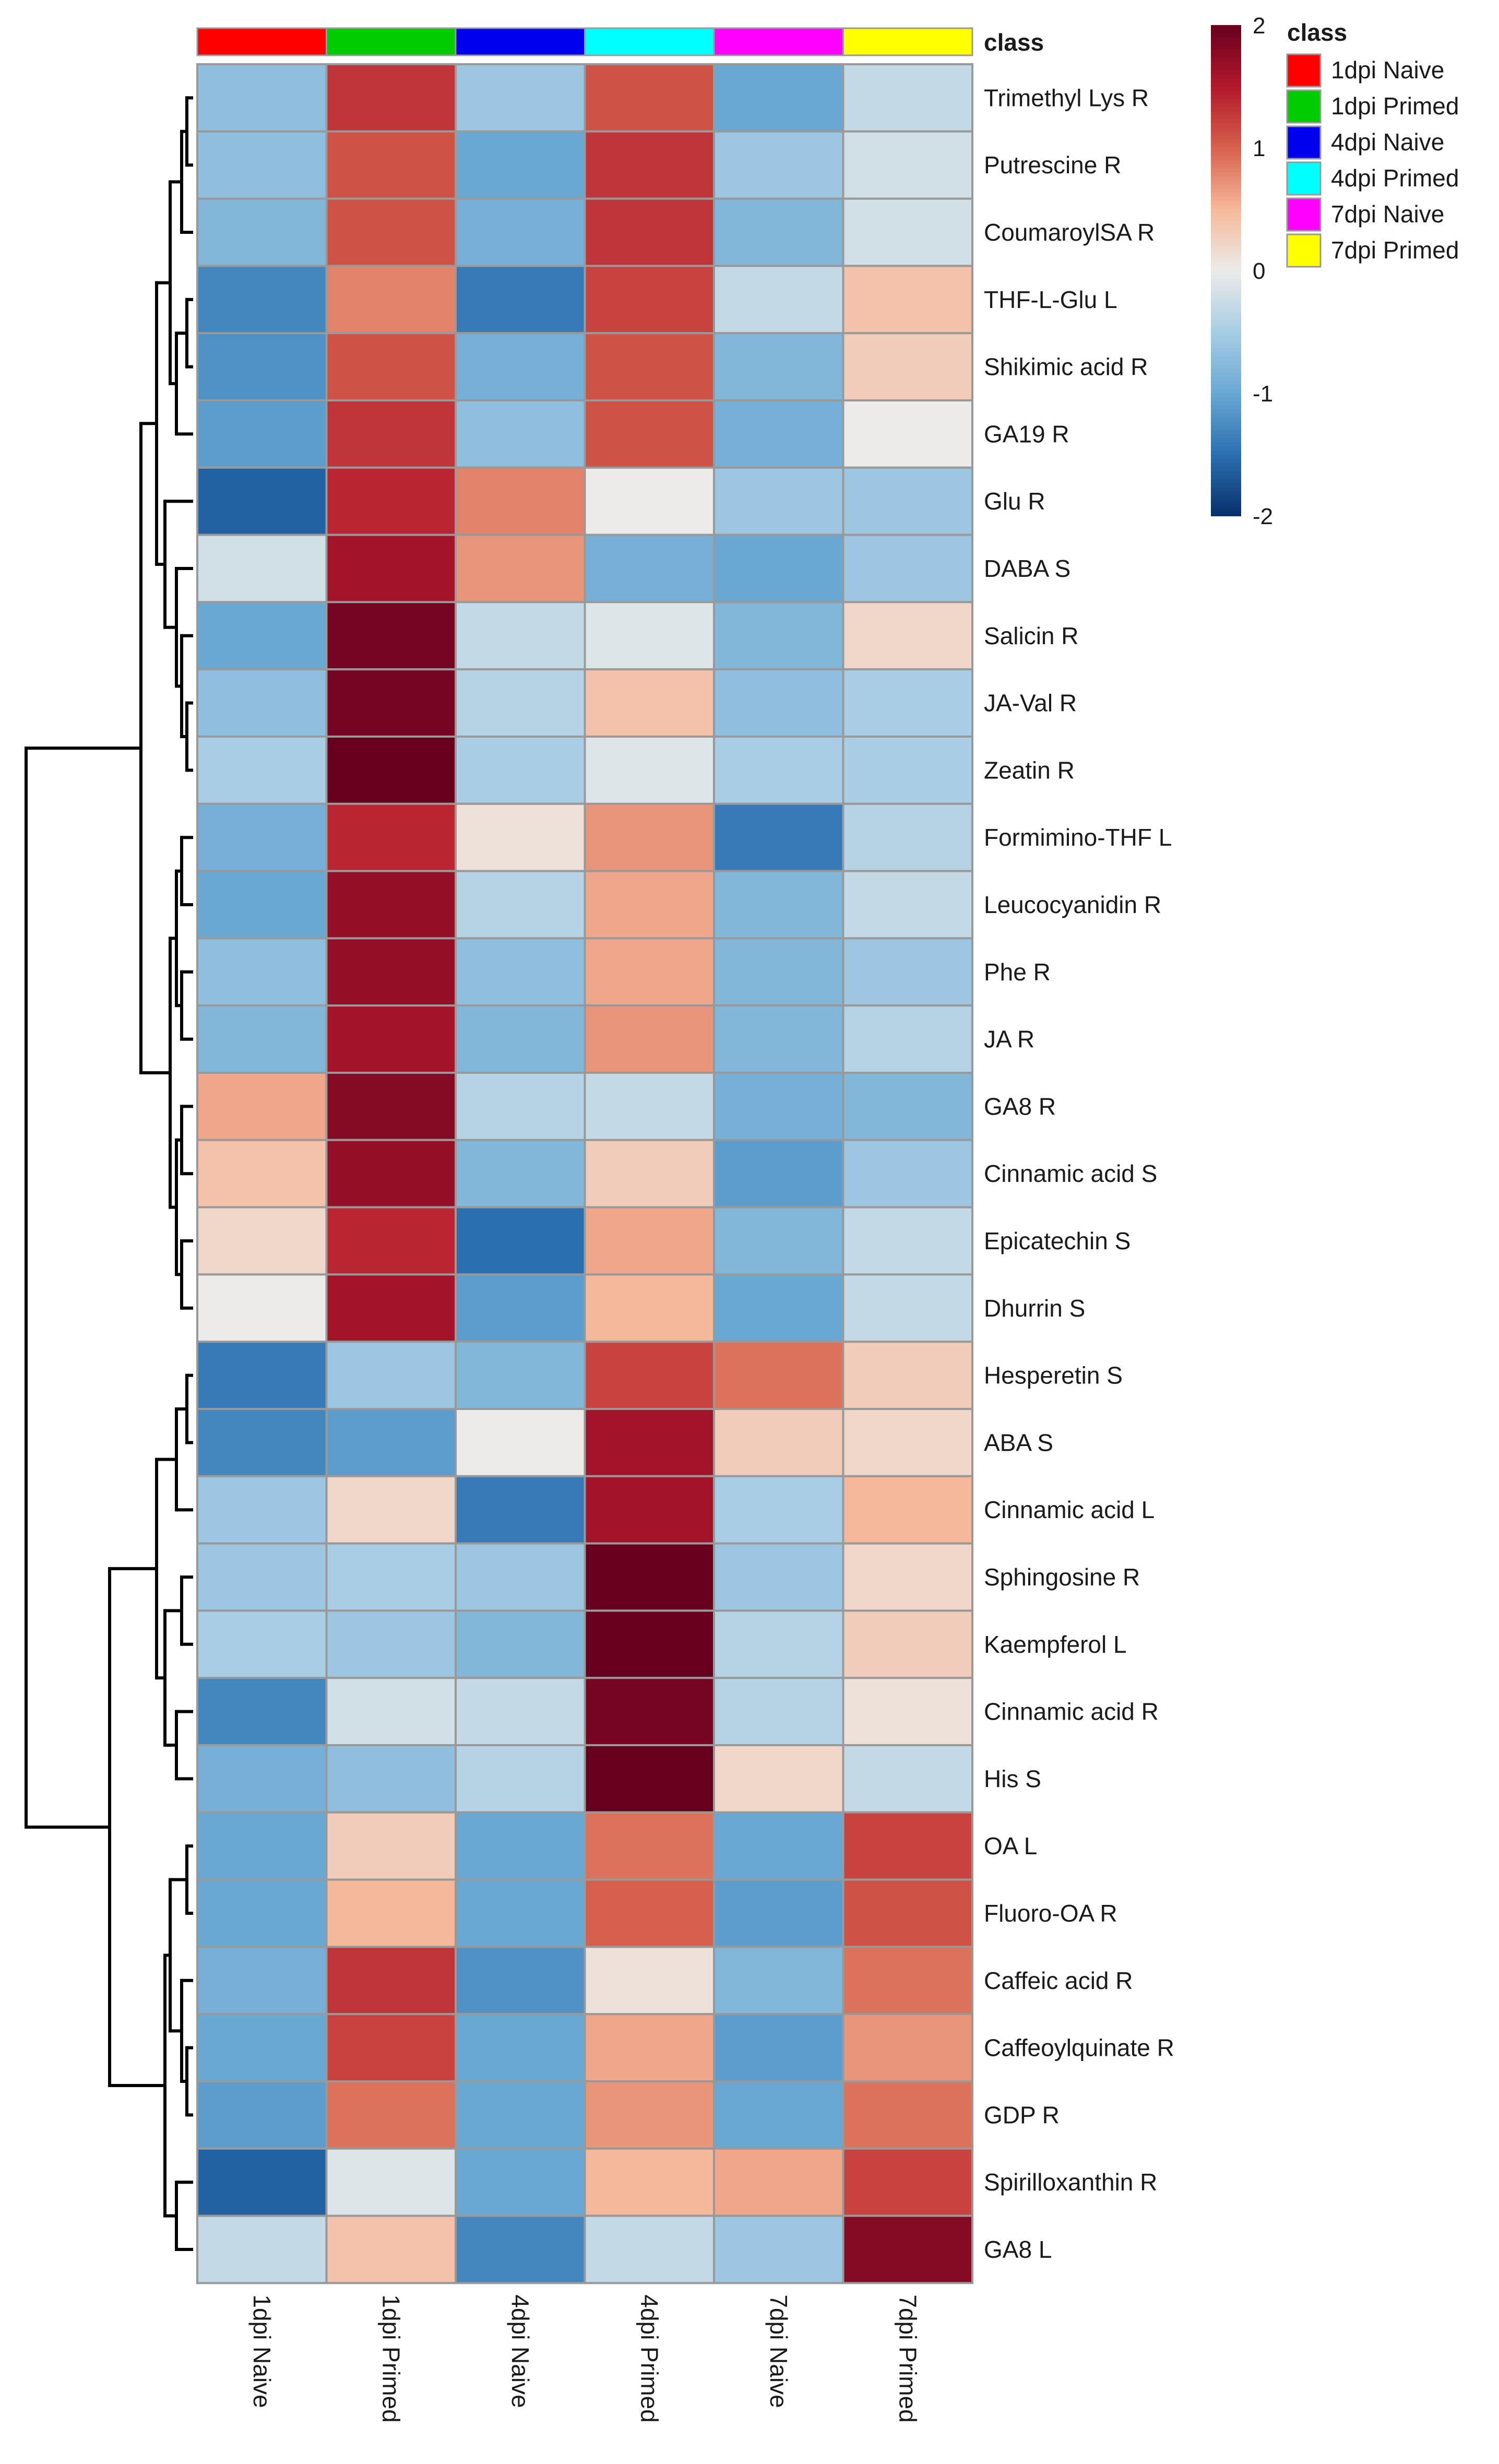 Image resolution: width=1499 pixels, height=2464 pixels. What do you see at coordinates (1071, 1711) in the screenshot?
I see `row-label: Cinnamic acid R` at bounding box center [1071, 1711].